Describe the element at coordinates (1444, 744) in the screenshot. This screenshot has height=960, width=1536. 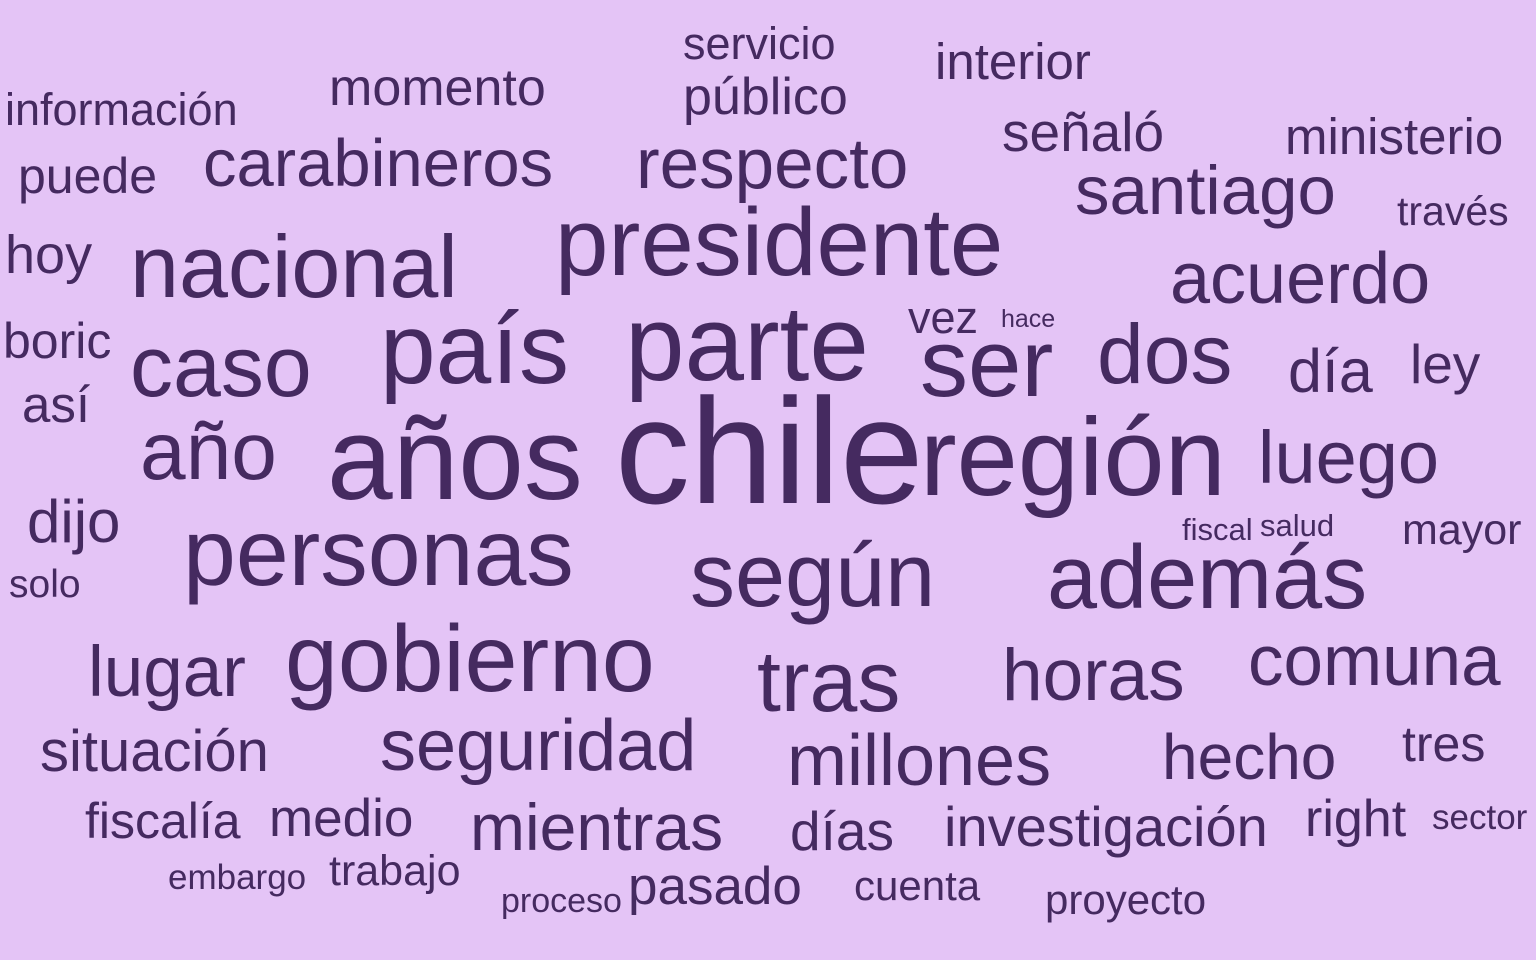
I see `word-tres: tres` at that location.